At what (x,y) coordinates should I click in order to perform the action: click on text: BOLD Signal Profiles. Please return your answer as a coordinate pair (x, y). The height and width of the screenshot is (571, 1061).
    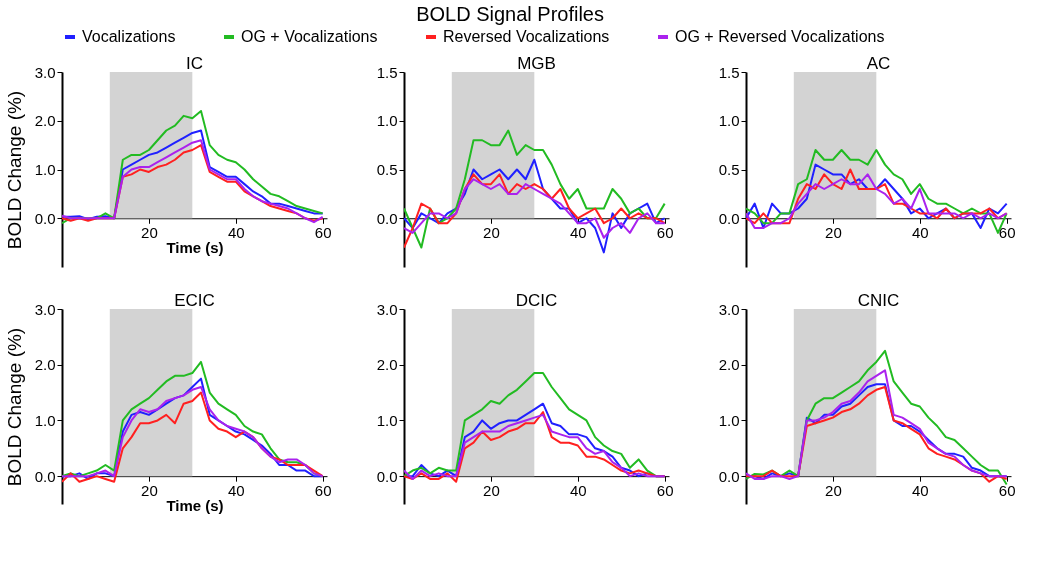
    Looking at the image, I should click on (510, 14).